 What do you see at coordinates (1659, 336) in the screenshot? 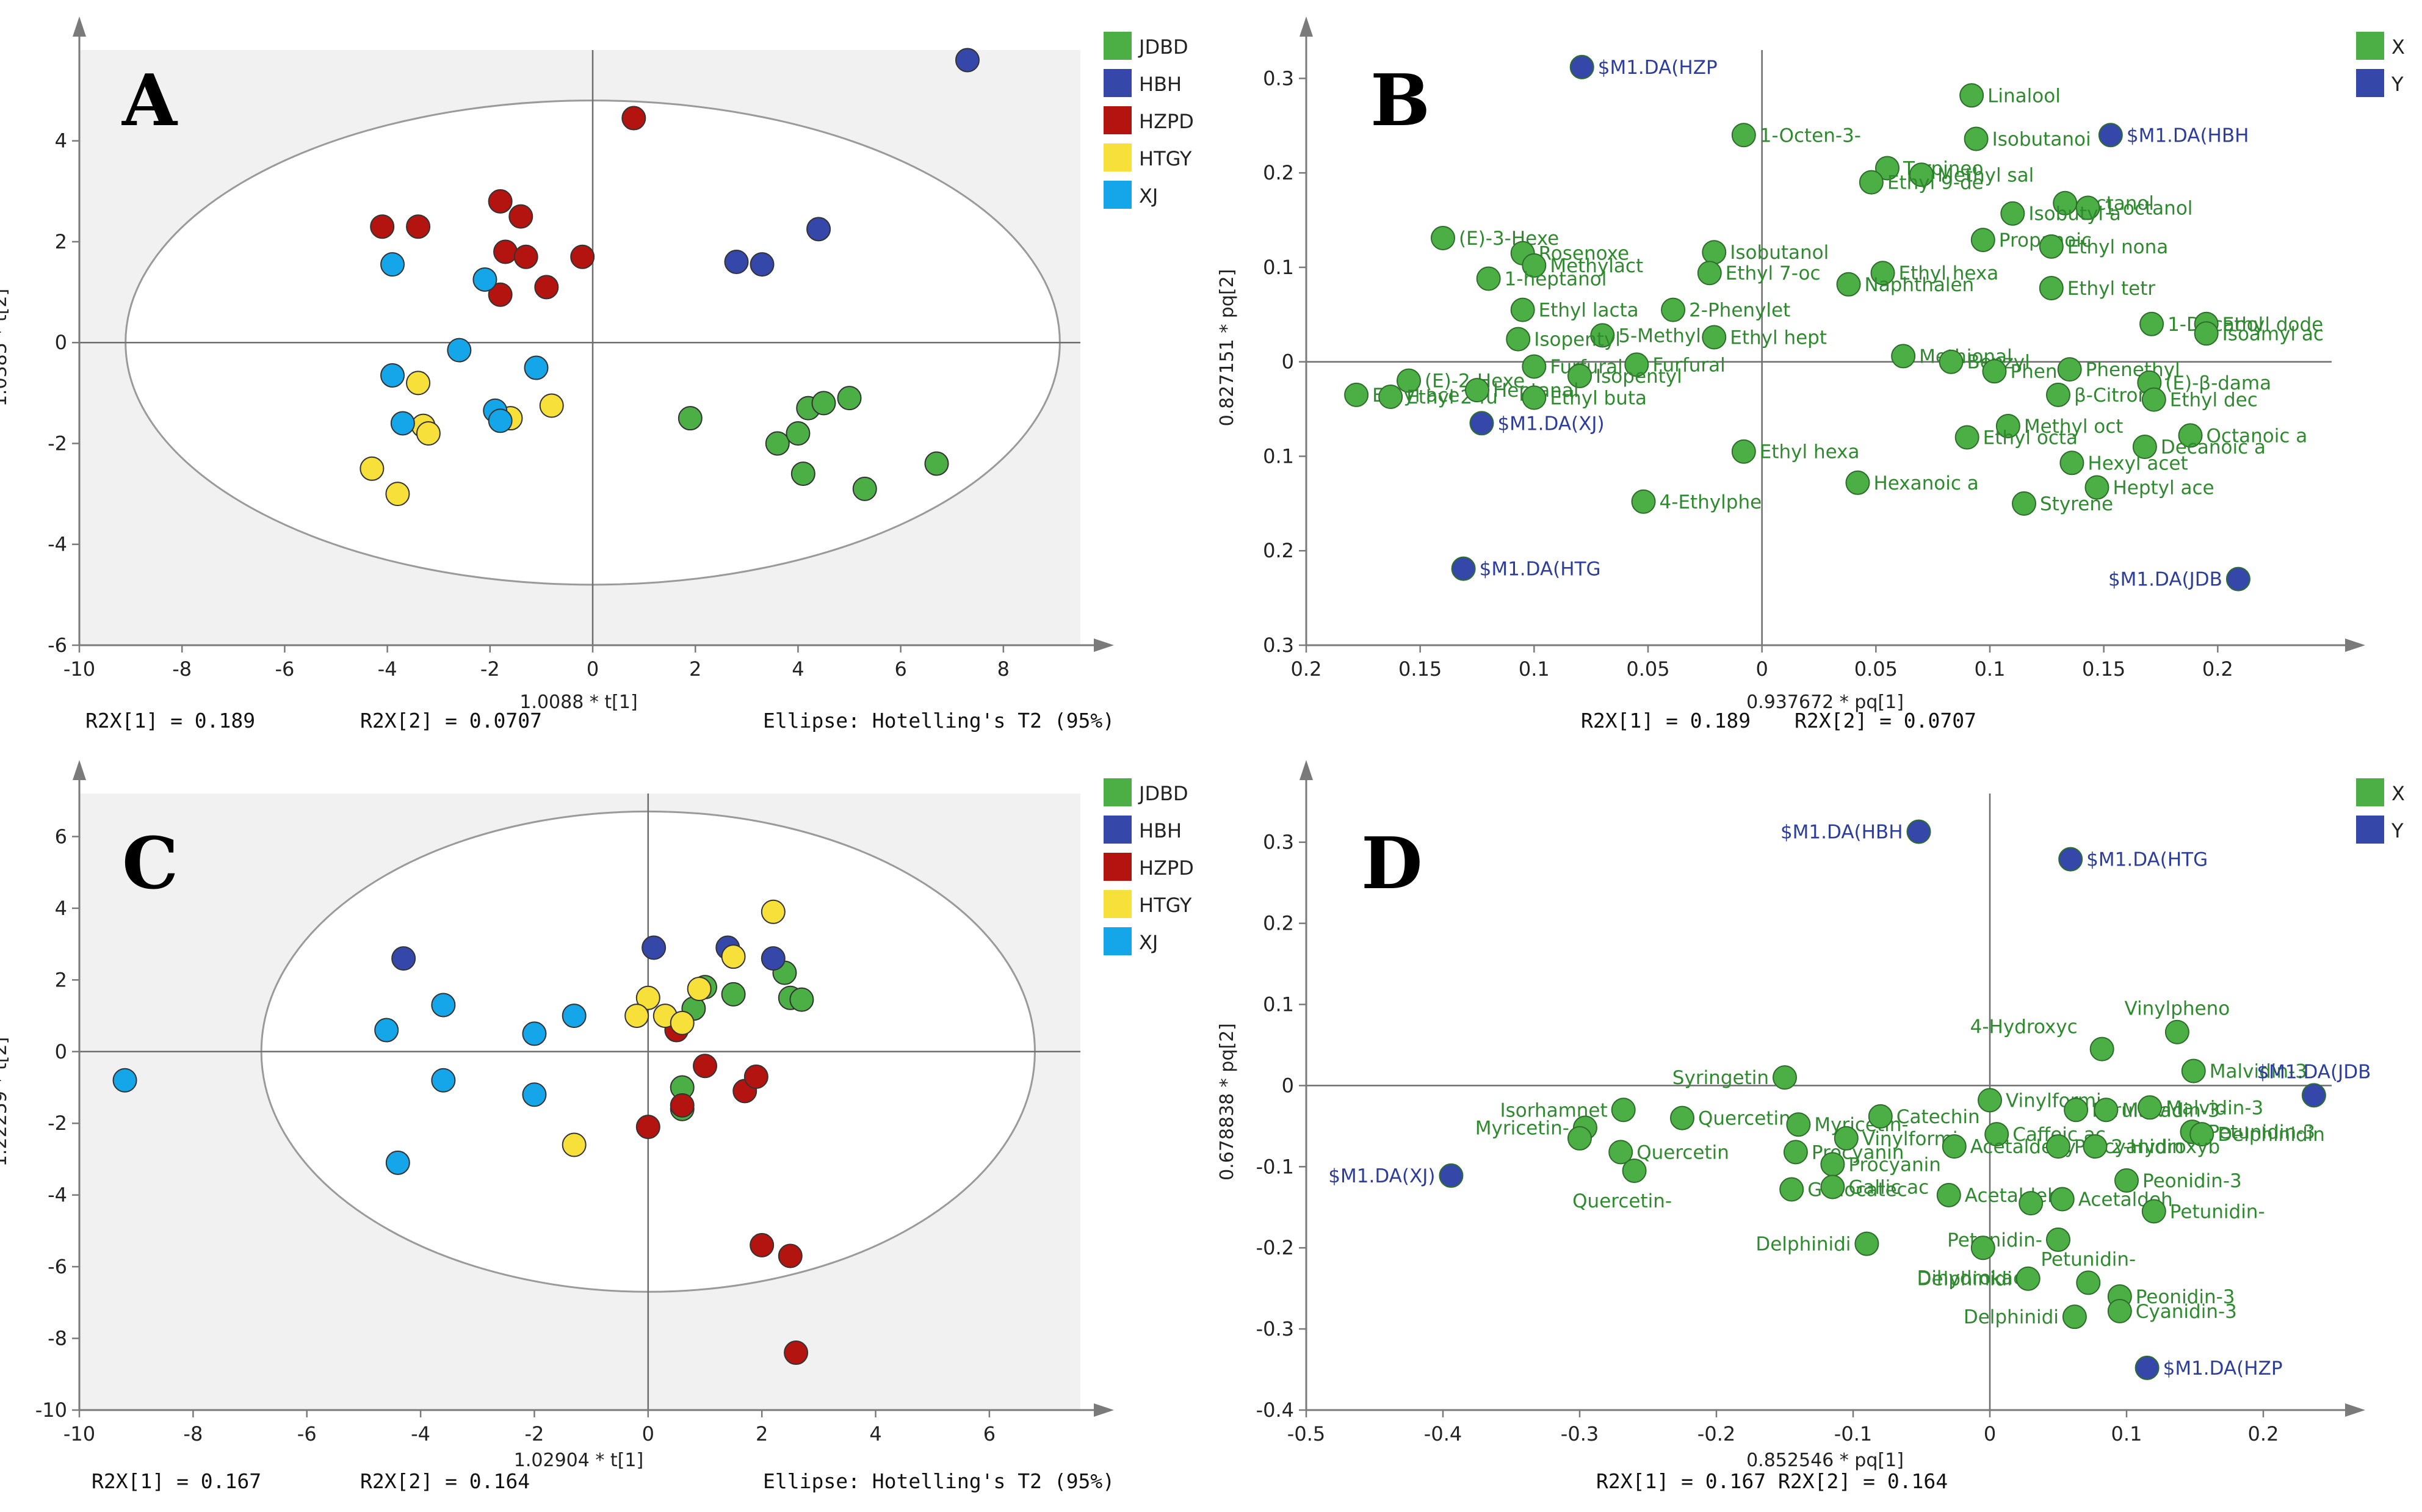
I see `x-loading-label: 5-Methyl` at bounding box center [1659, 336].